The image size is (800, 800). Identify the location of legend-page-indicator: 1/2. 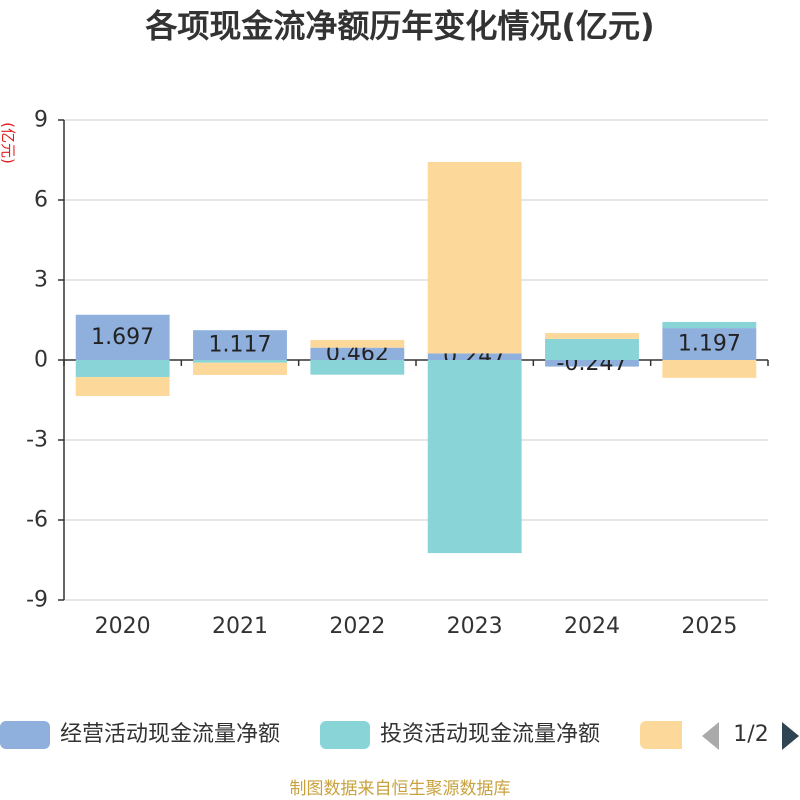
(751, 734).